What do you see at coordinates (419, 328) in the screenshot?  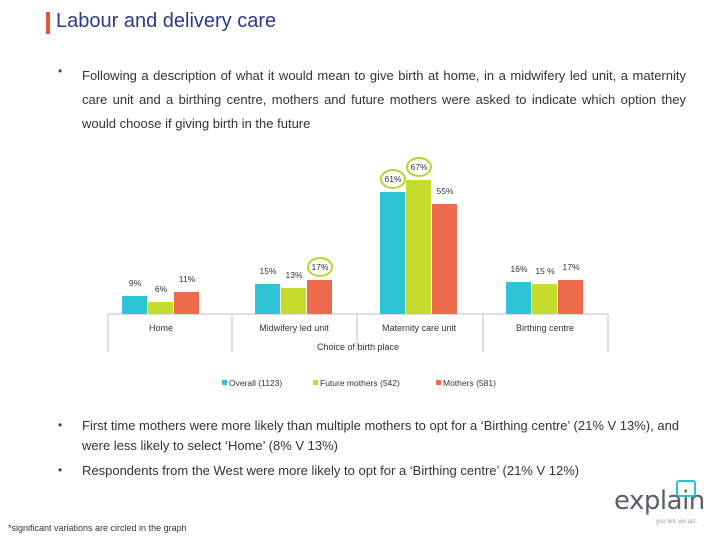 I see `category-label: Maternity care unit` at bounding box center [419, 328].